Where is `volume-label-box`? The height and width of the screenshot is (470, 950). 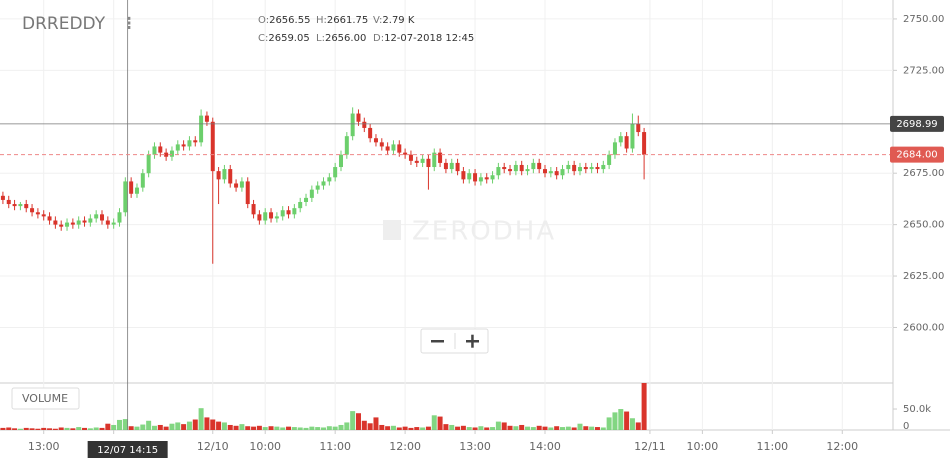
volume-label-box is located at coordinates (45, 398).